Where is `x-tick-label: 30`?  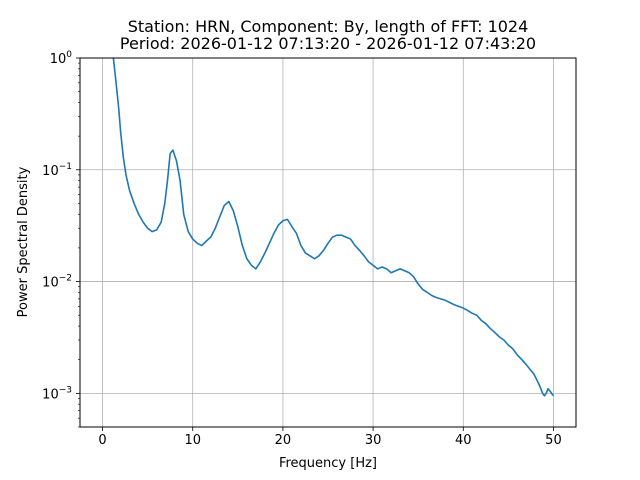
x-tick-label: 30 is located at coordinates (373, 440).